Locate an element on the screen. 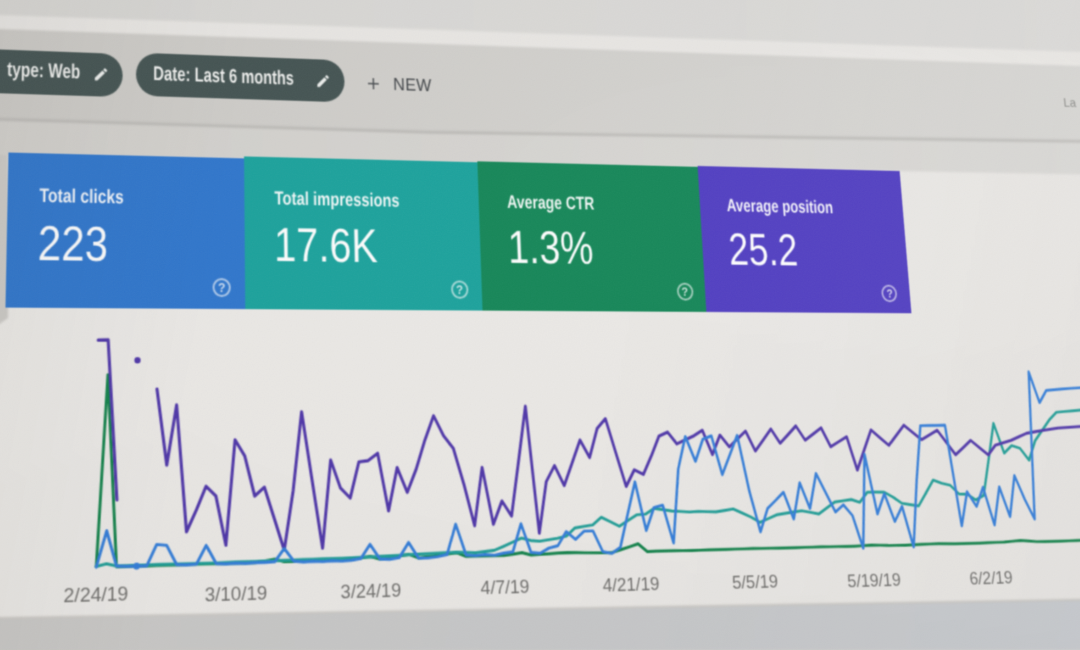 This screenshot has height=650, width=1080. series-line-position is located at coordinates (107, 420).